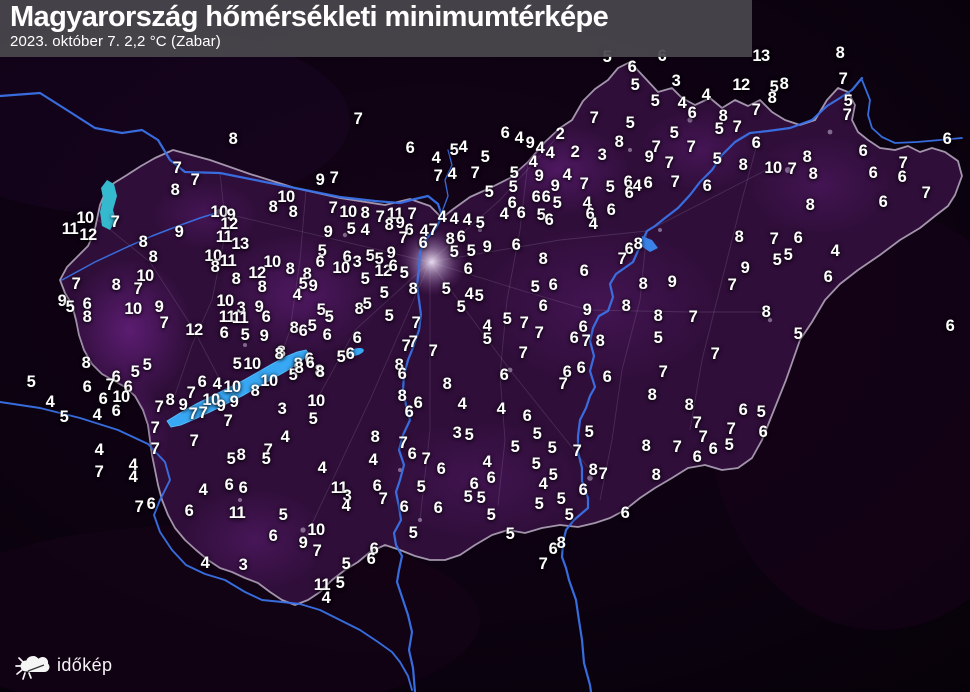 Image resolution: width=970 pixels, height=692 pixels. Describe the element at coordinates (108, 205) in the screenshot. I see `lake-ferto` at that location.